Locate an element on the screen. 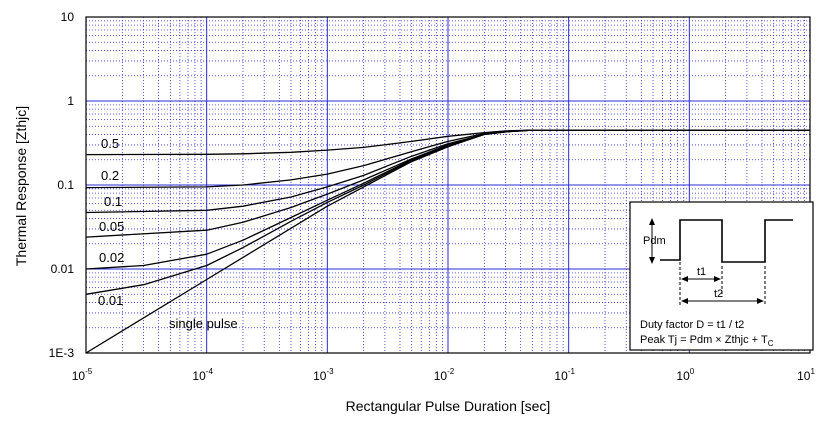 The width and height of the screenshot is (827, 424). x-tick-label: 10⁰ is located at coordinates (685, 375).